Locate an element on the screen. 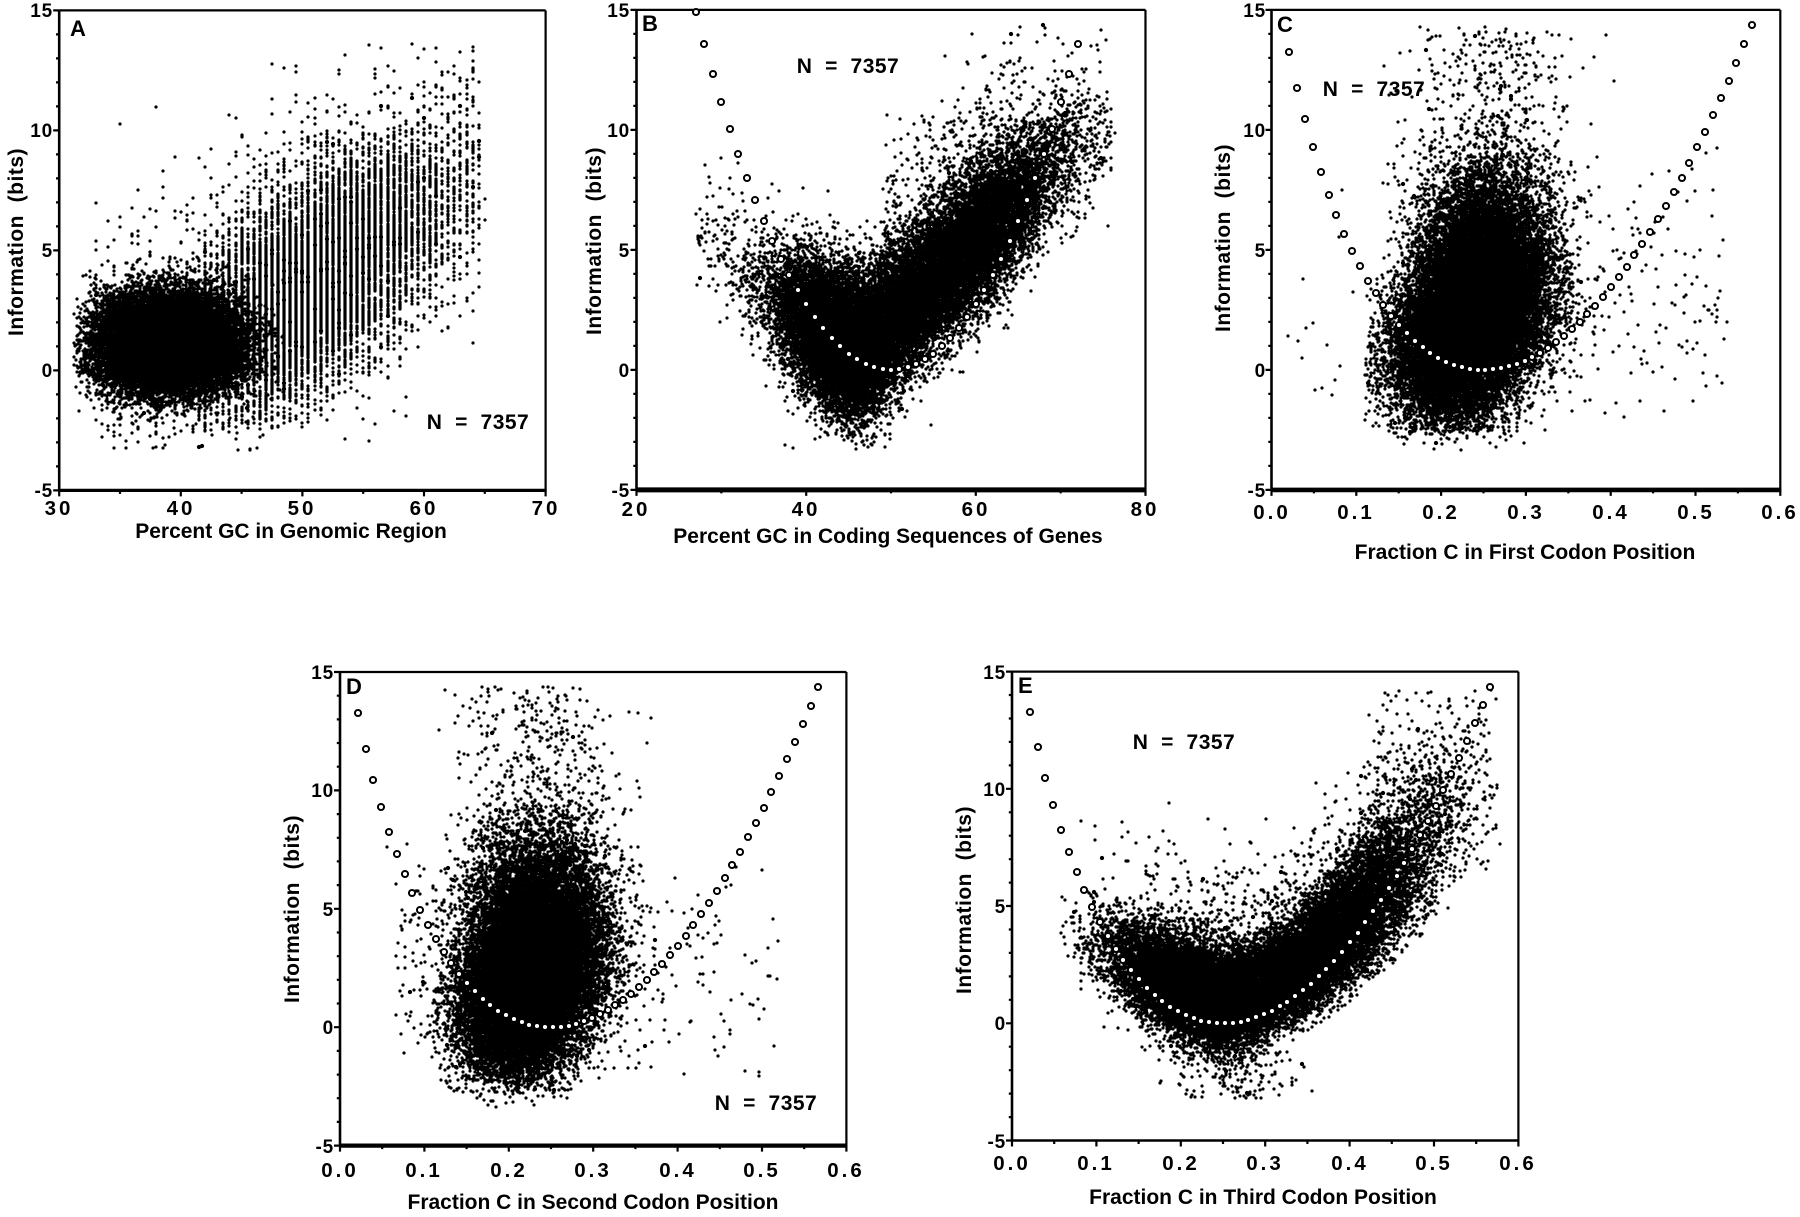 Image resolution: width=1800 pixels, height=1217 pixels. svg-text:Fraction C in First Codon Posi: Fraction C in First Codon Position is located at coordinates (1525, 552).